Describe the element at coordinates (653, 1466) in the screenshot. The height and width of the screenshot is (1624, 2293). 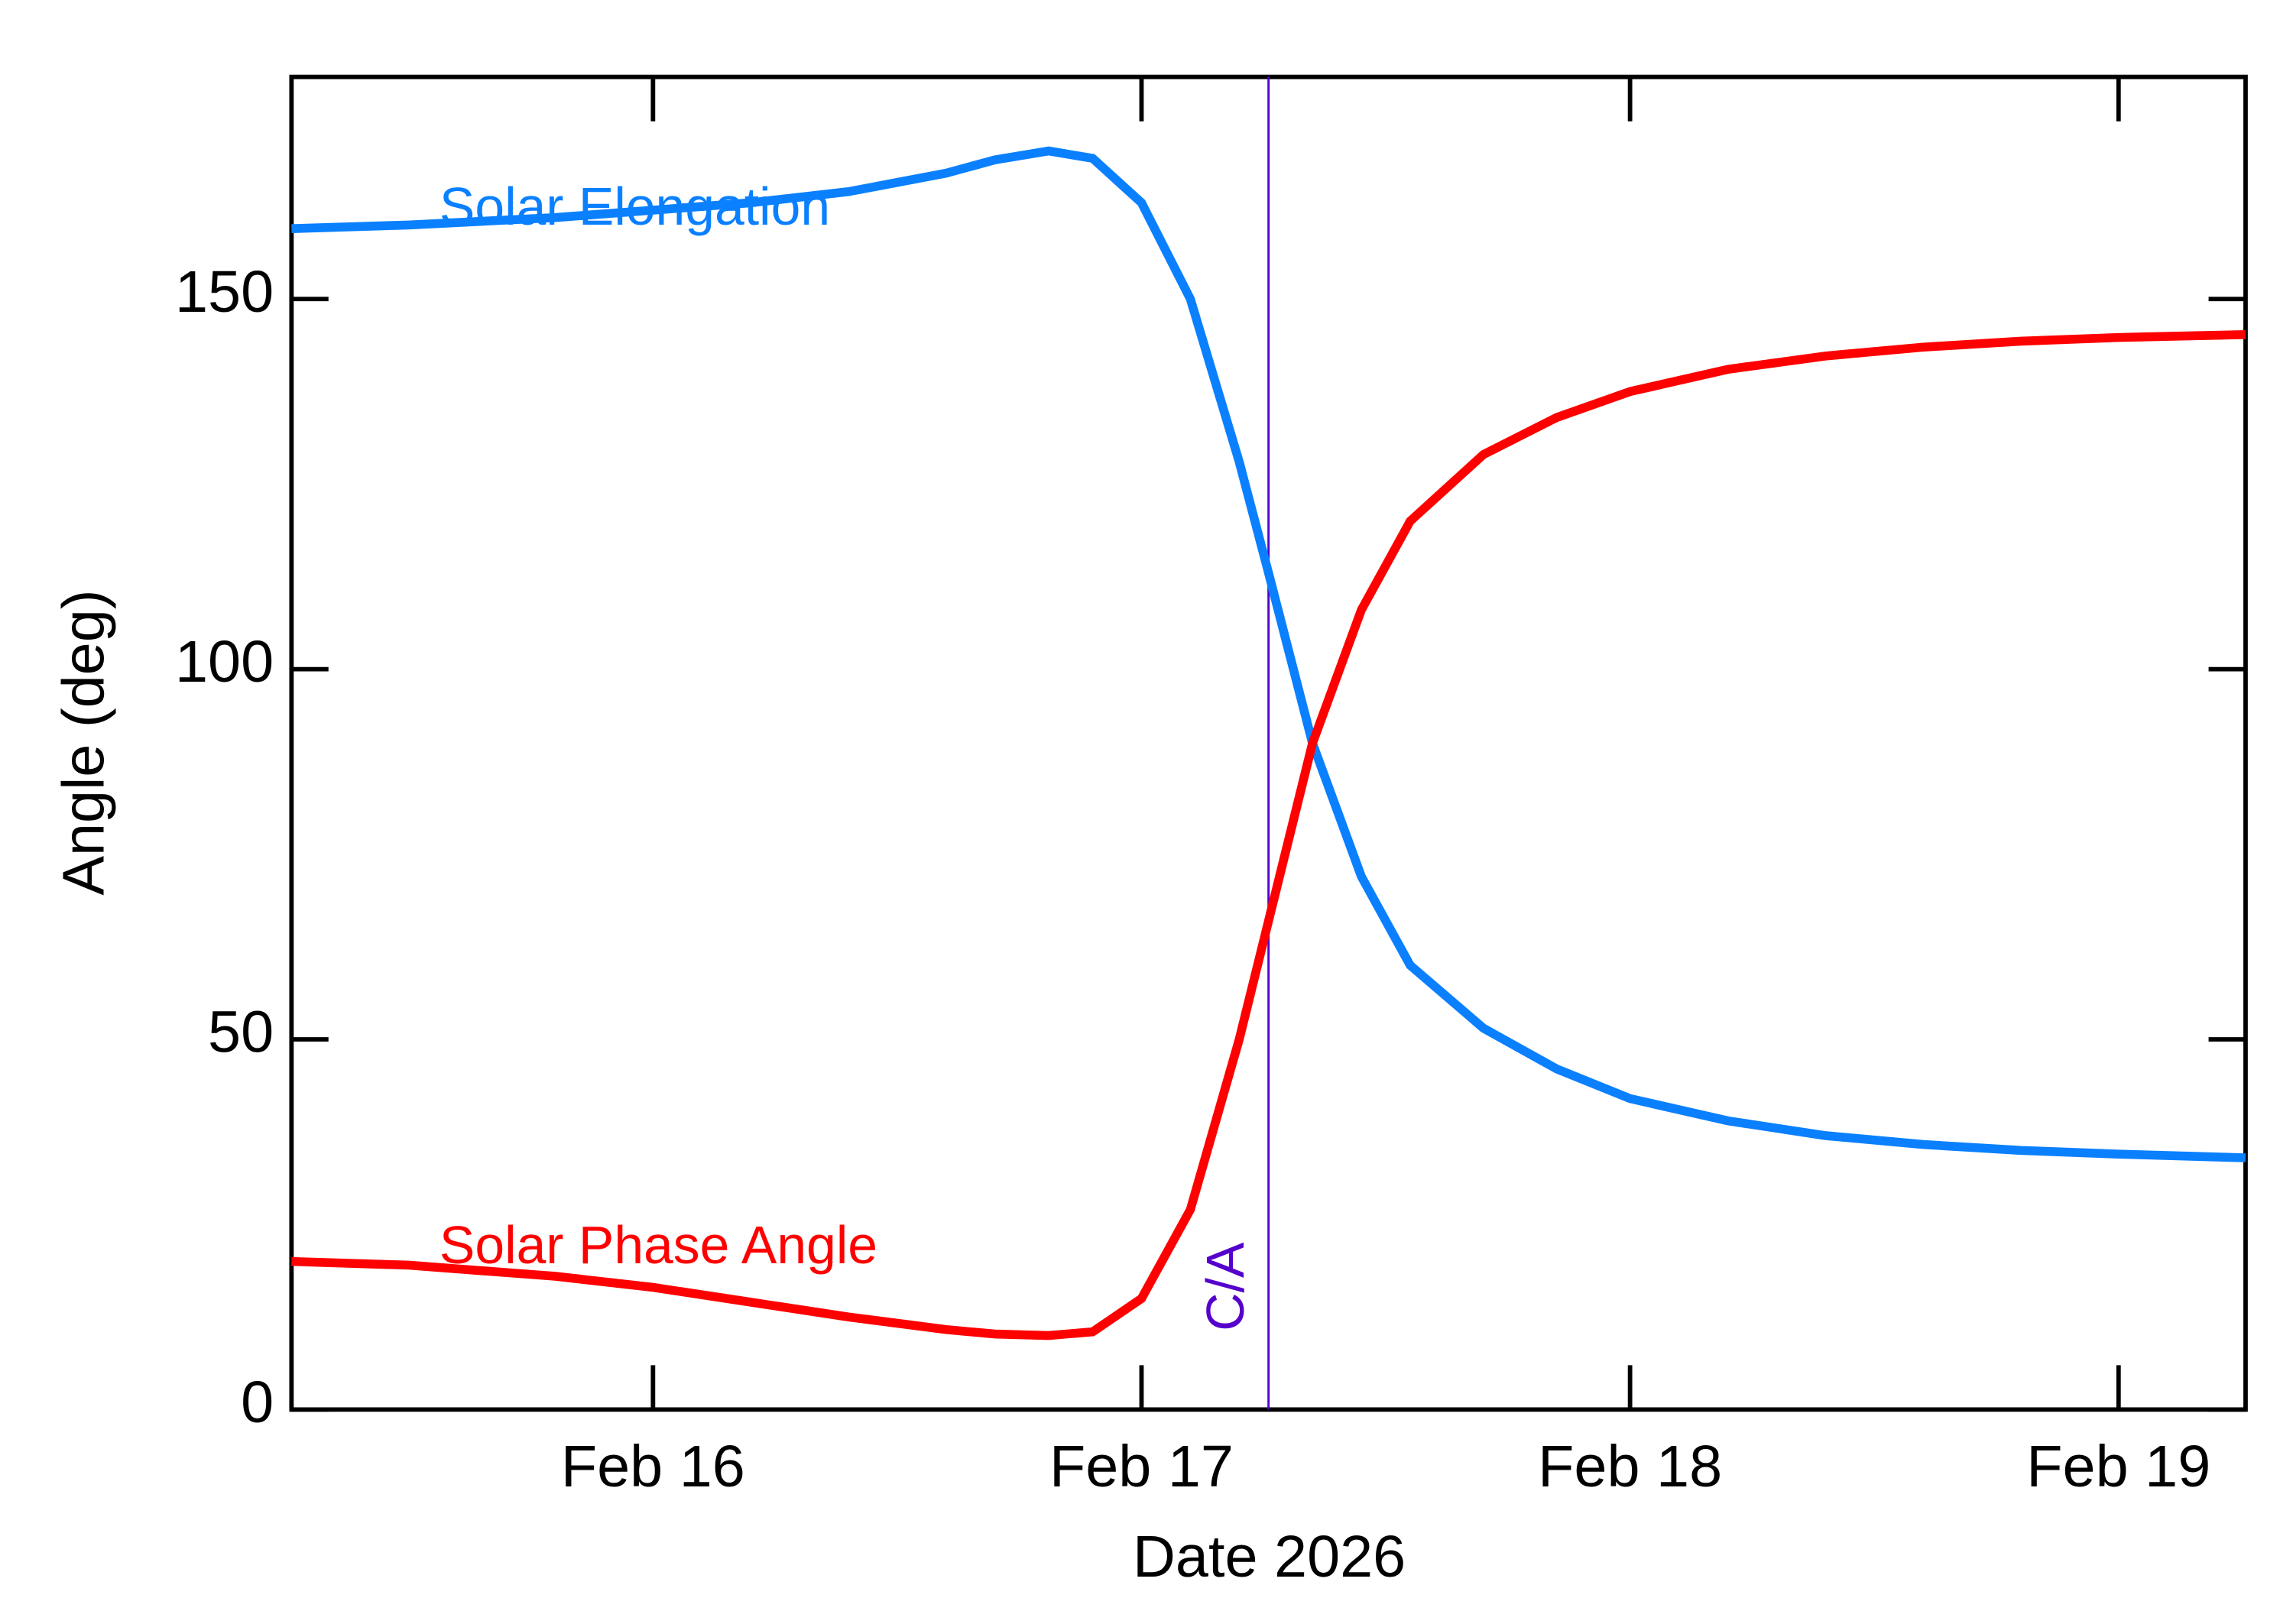
I see `x-tick-label: Feb 16` at that location.